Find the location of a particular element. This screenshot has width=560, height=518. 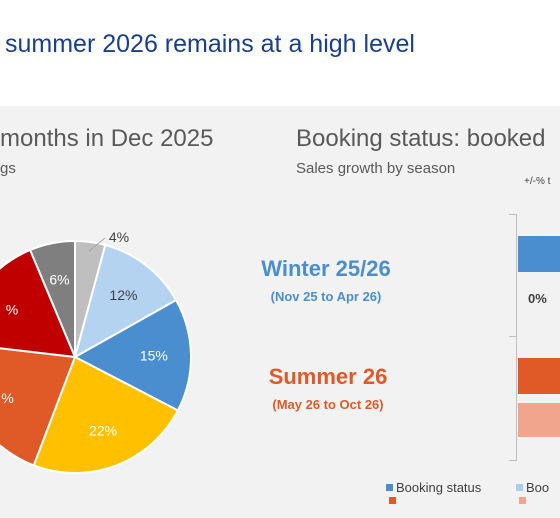

pie-leader-line is located at coordinates (97, 244).